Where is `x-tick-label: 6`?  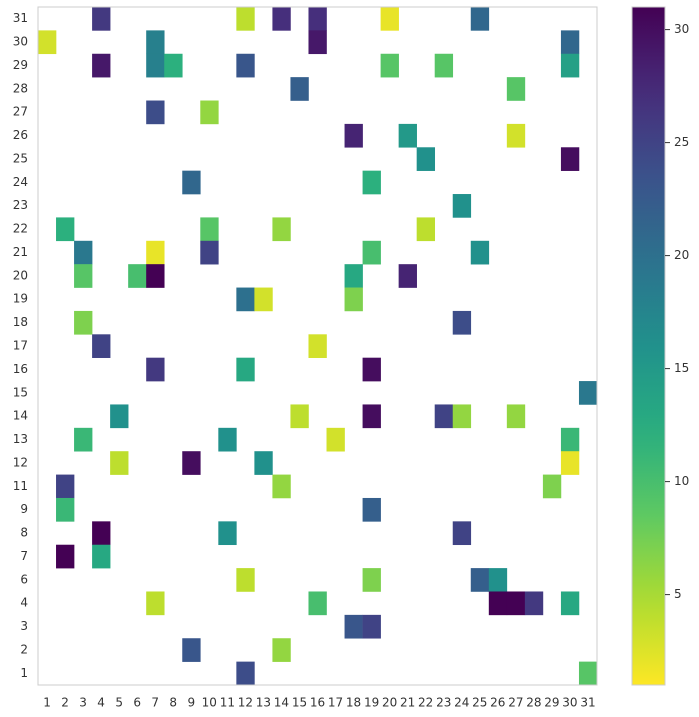
x-tick-label: 6 is located at coordinates (137, 703).